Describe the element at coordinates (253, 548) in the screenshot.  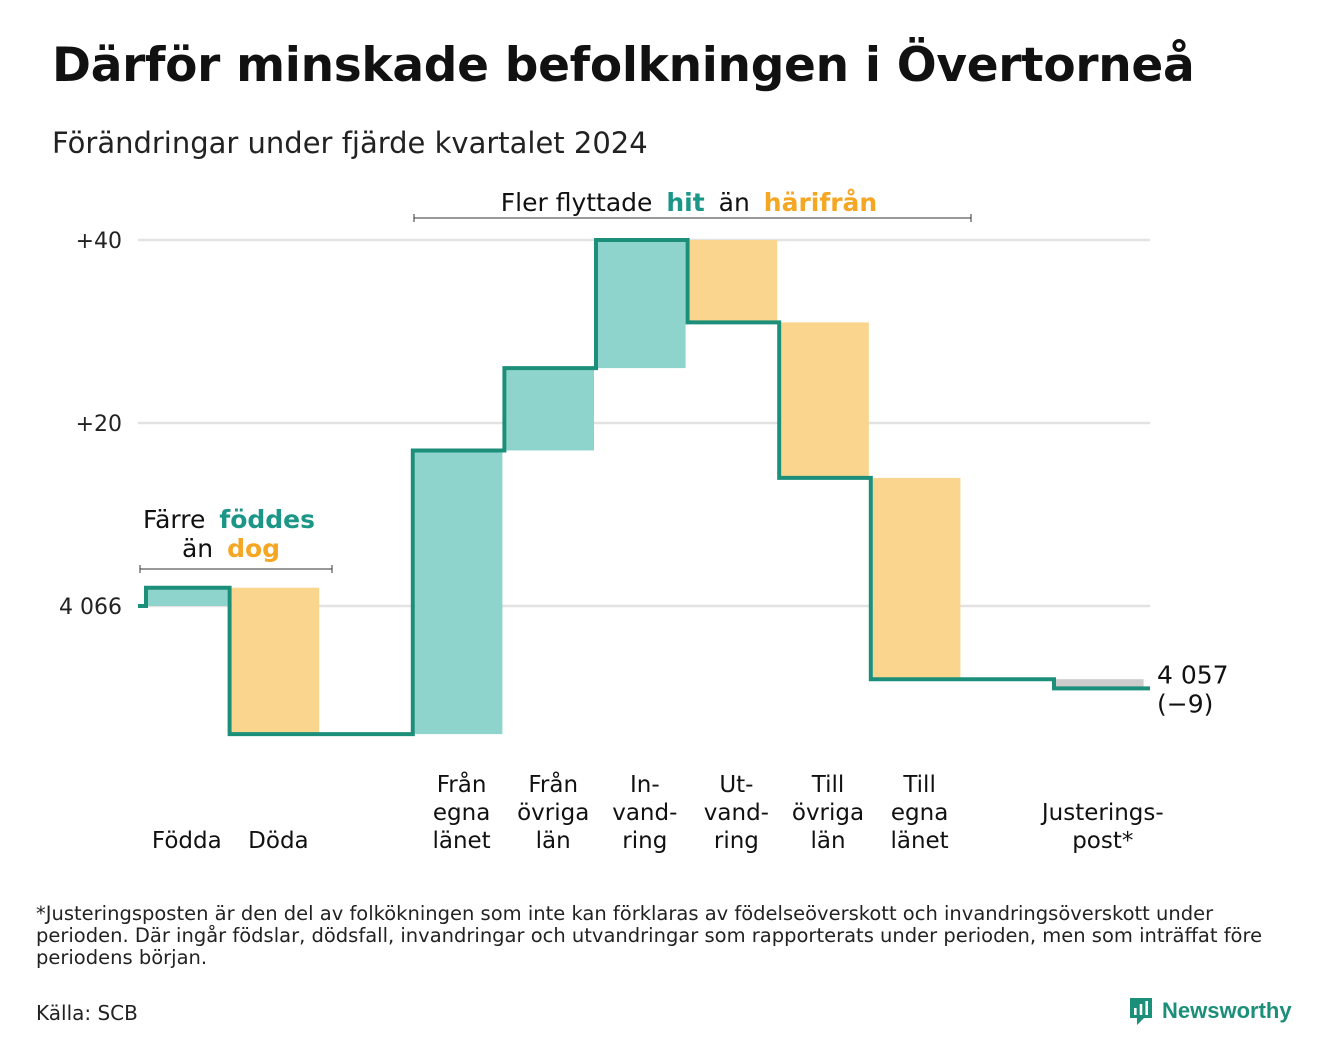
I see `births-annotation-highlight-2: dog` at that location.